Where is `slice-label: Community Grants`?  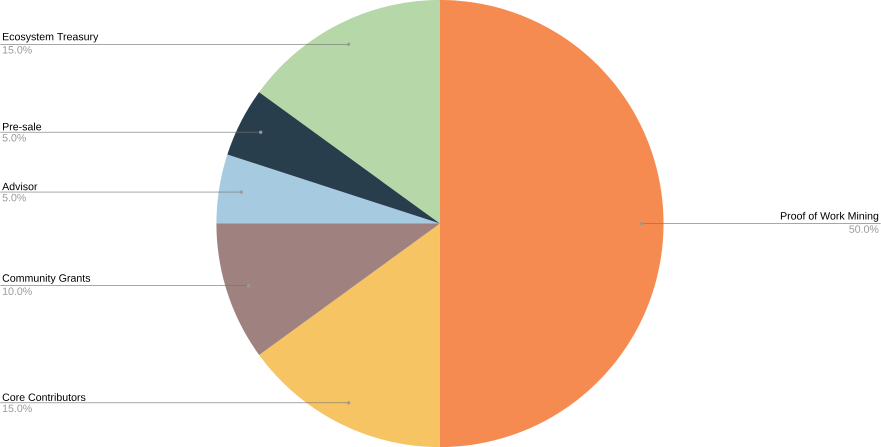
slice-label: Community Grants is located at coordinates (46, 279).